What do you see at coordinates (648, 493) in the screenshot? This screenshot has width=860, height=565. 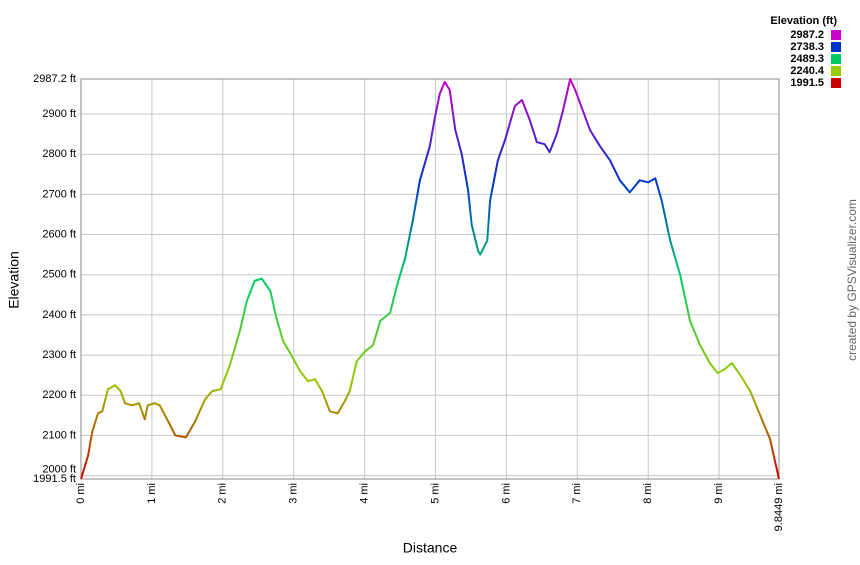 I see `x-tick-label: 8 mi` at bounding box center [648, 493].